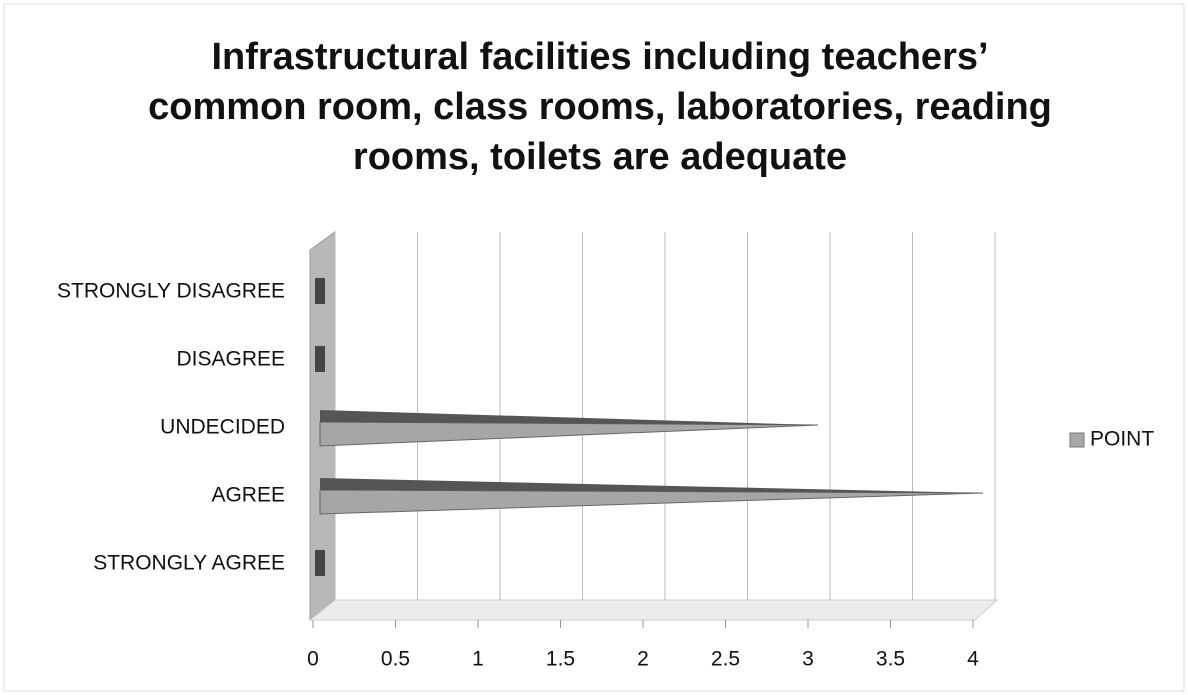  Describe the element at coordinates (478, 659) in the screenshot. I see `x-tick-label: 1` at that location.